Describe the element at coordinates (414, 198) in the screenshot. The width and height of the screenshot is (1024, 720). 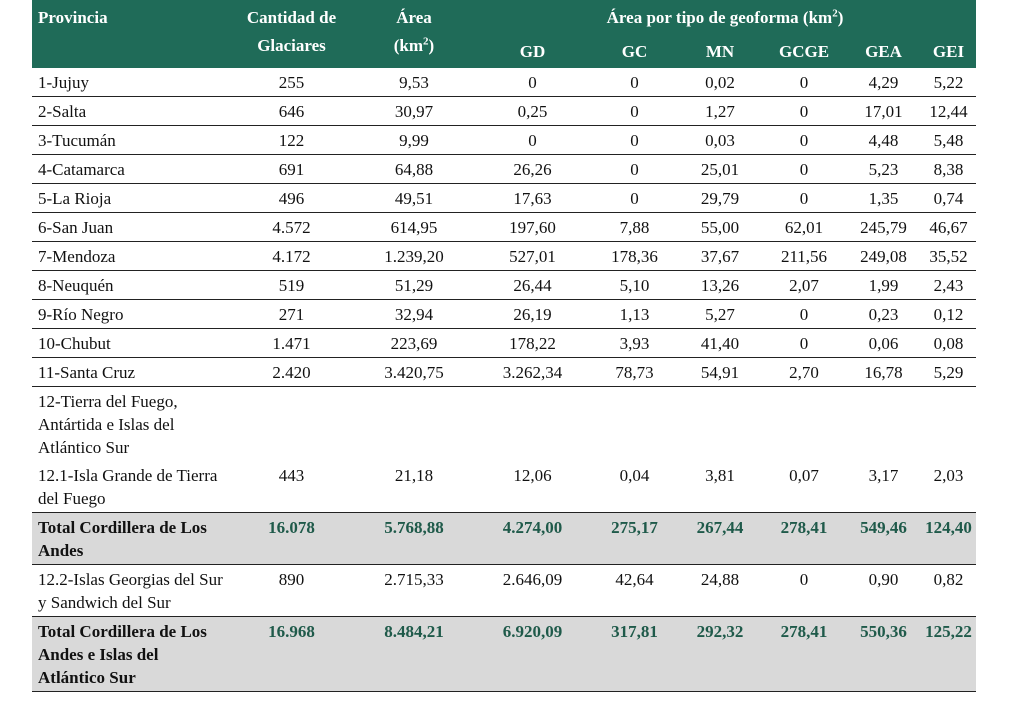
I see `cell-area: 49,51` at that location.